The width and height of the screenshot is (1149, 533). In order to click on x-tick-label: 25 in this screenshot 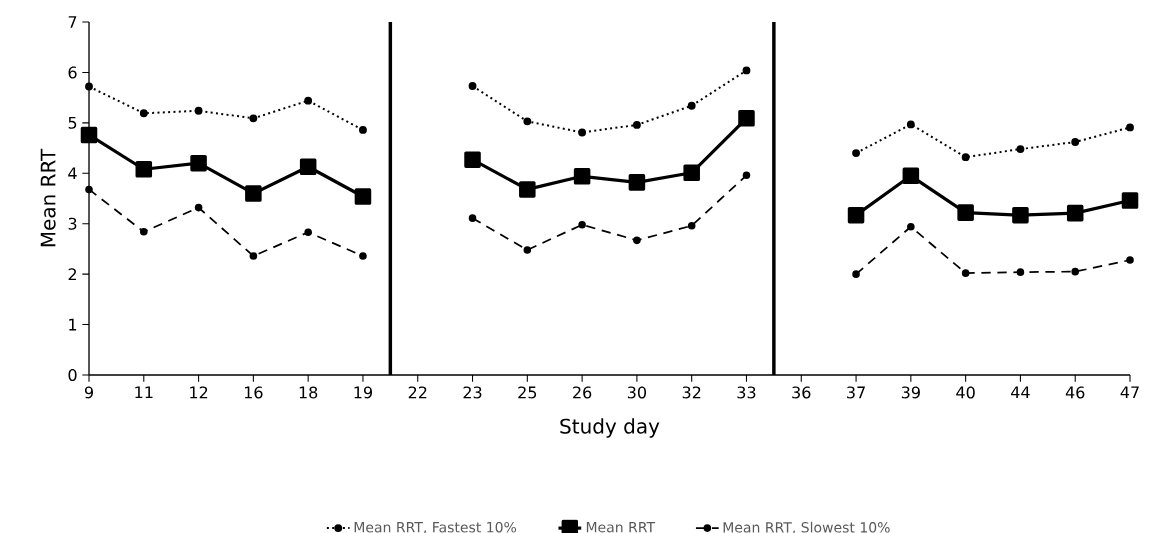, I will do `click(527, 392)`.